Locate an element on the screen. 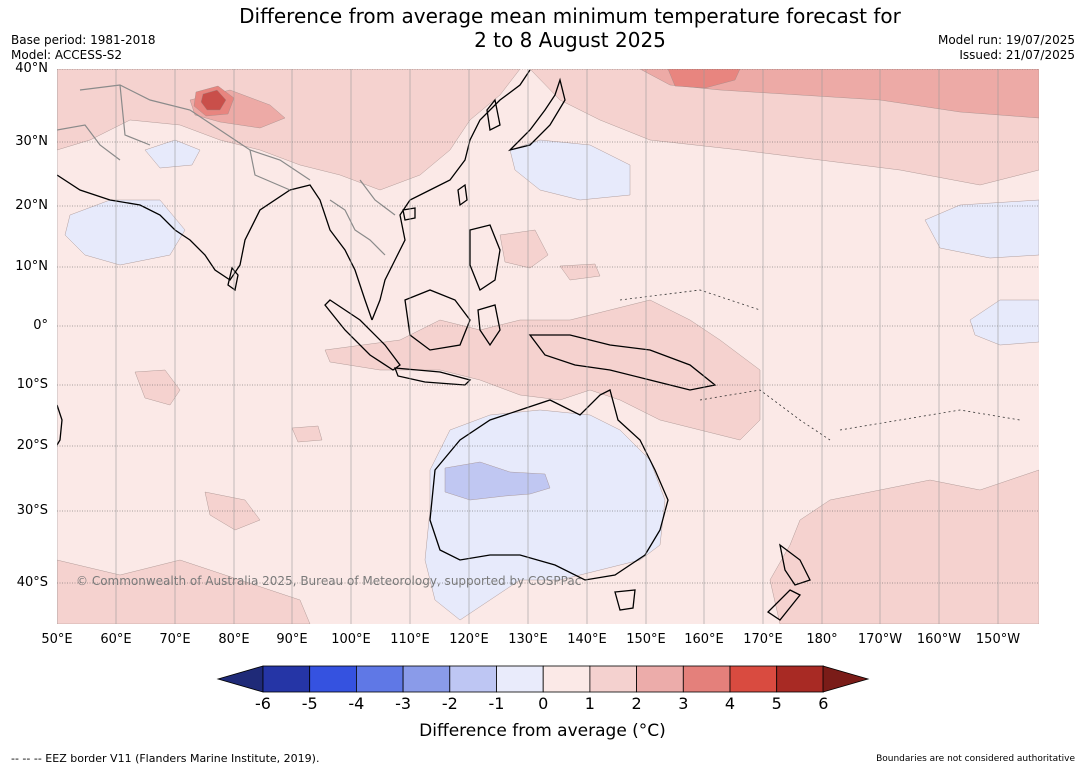 The image size is (1085, 770). colorbar-tick-label: -4 is located at coordinates (356, 703).